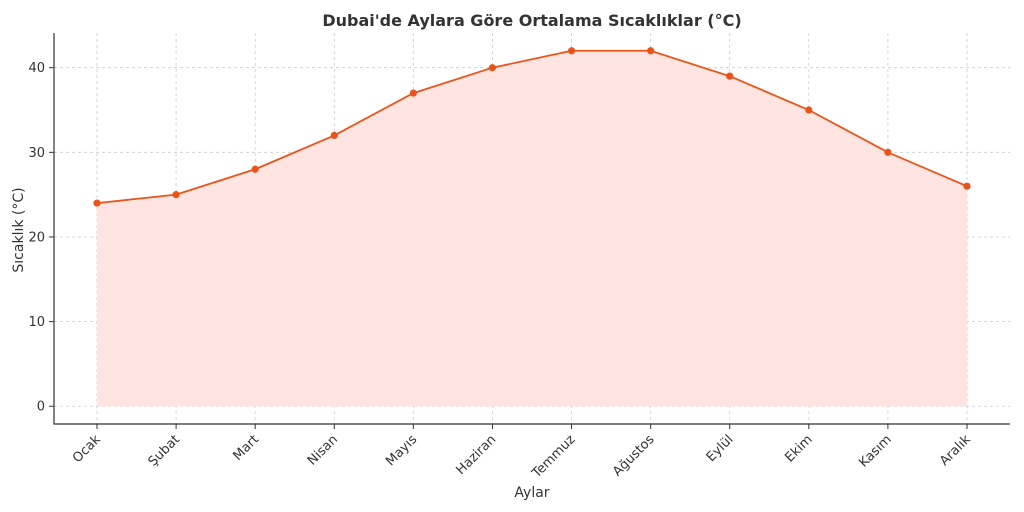 This screenshot has width=1024, height=512. Describe the element at coordinates (651, 51) in the screenshot. I see `data-point-Ağustos` at that location.